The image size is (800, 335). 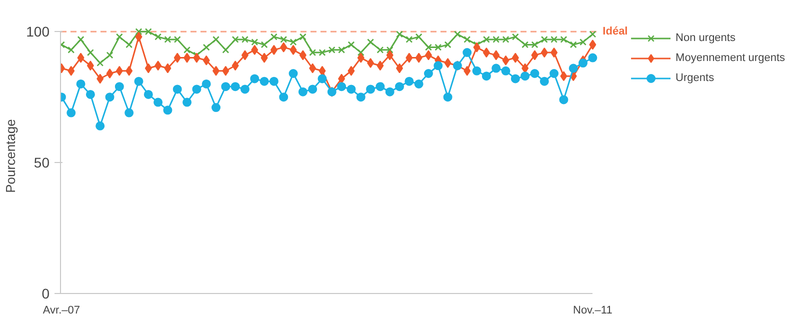 I want to click on y-tick-label: 50, so click(x=42, y=162).